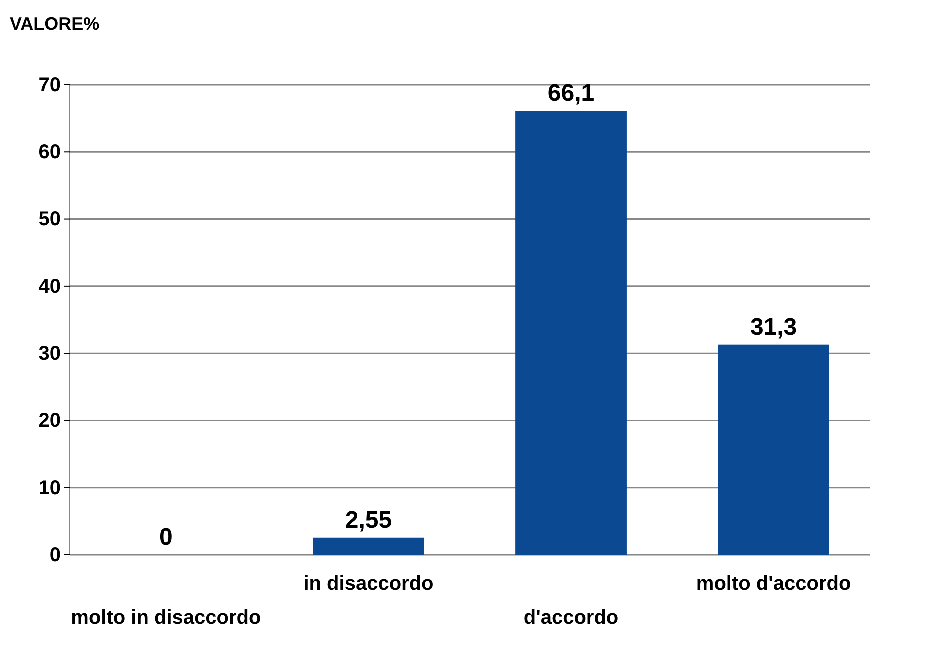 The height and width of the screenshot is (653, 942). Describe the element at coordinates (49, 421) in the screenshot. I see `y-tick-label: 20` at that location.